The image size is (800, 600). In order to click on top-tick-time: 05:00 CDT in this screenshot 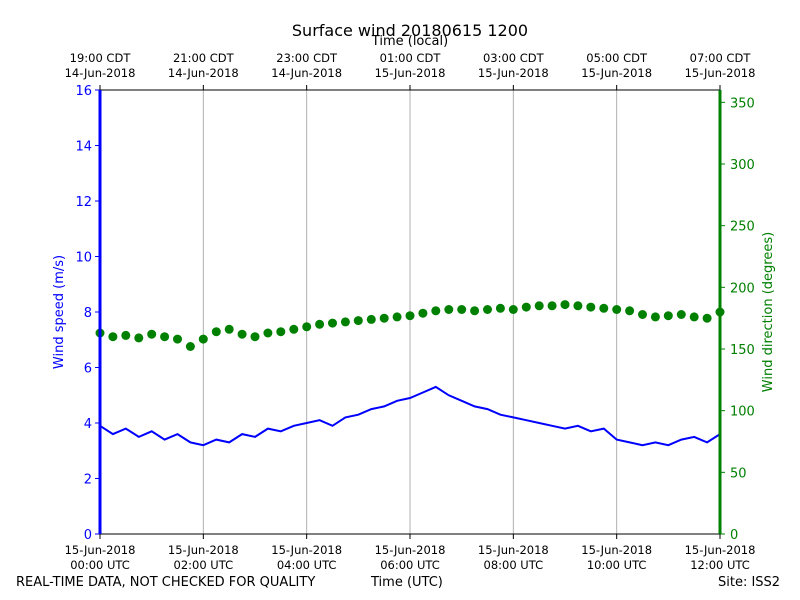, I will do `click(617, 58)`.